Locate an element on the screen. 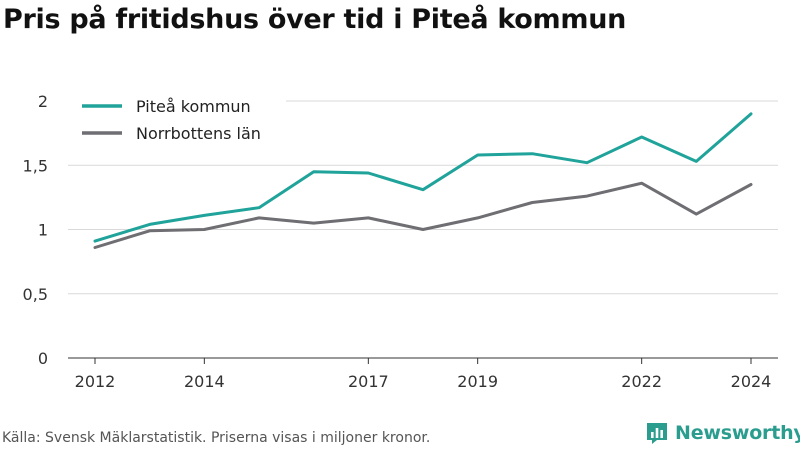  y-tick-label: 1 is located at coordinates (43, 230).